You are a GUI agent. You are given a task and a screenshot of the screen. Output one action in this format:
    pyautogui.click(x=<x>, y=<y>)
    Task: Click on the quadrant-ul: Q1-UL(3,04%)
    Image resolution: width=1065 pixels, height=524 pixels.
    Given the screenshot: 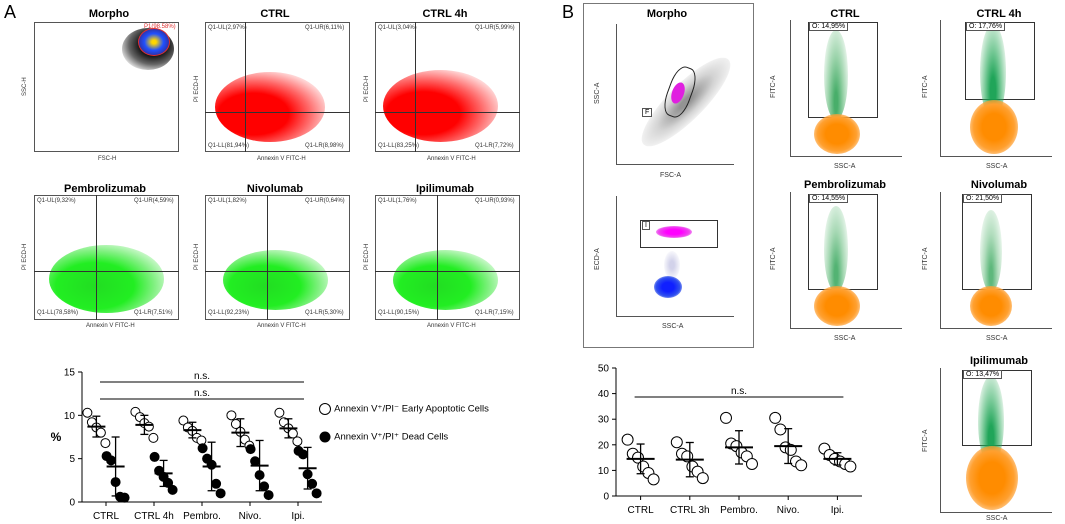 What is the action you would take?
    pyautogui.click(x=397, y=28)
    